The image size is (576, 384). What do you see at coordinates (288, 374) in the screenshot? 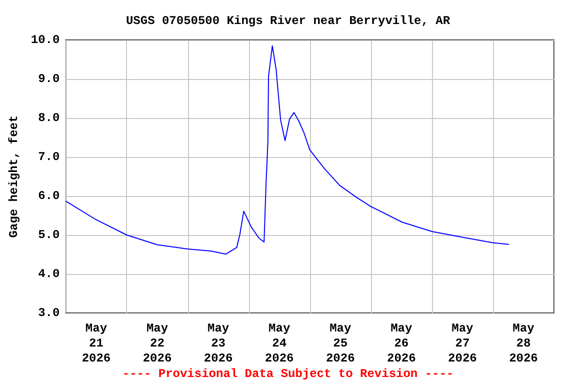
I see `text: ---- Provisional Data Subject to Revision ----` at bounding box center [288, 374].